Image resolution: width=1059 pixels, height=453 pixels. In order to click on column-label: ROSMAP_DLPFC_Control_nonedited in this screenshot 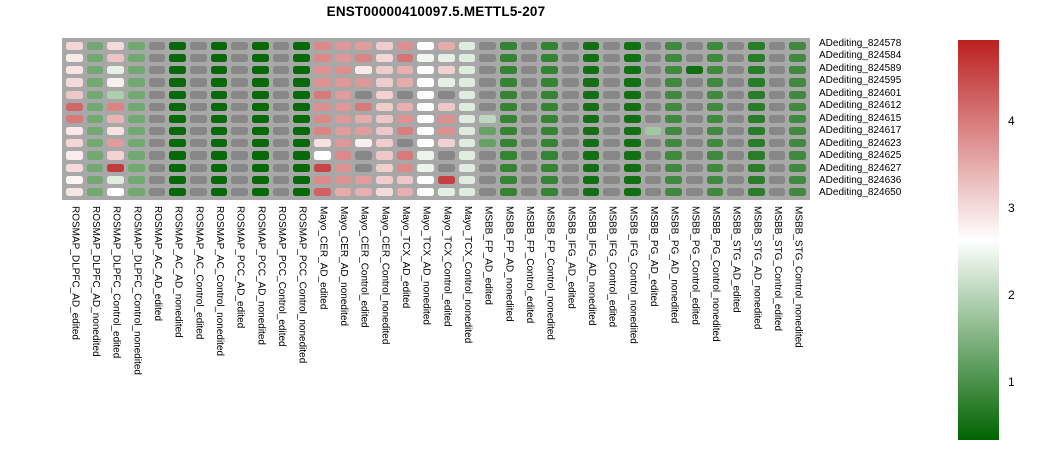, I will do `click(137, 290)`.